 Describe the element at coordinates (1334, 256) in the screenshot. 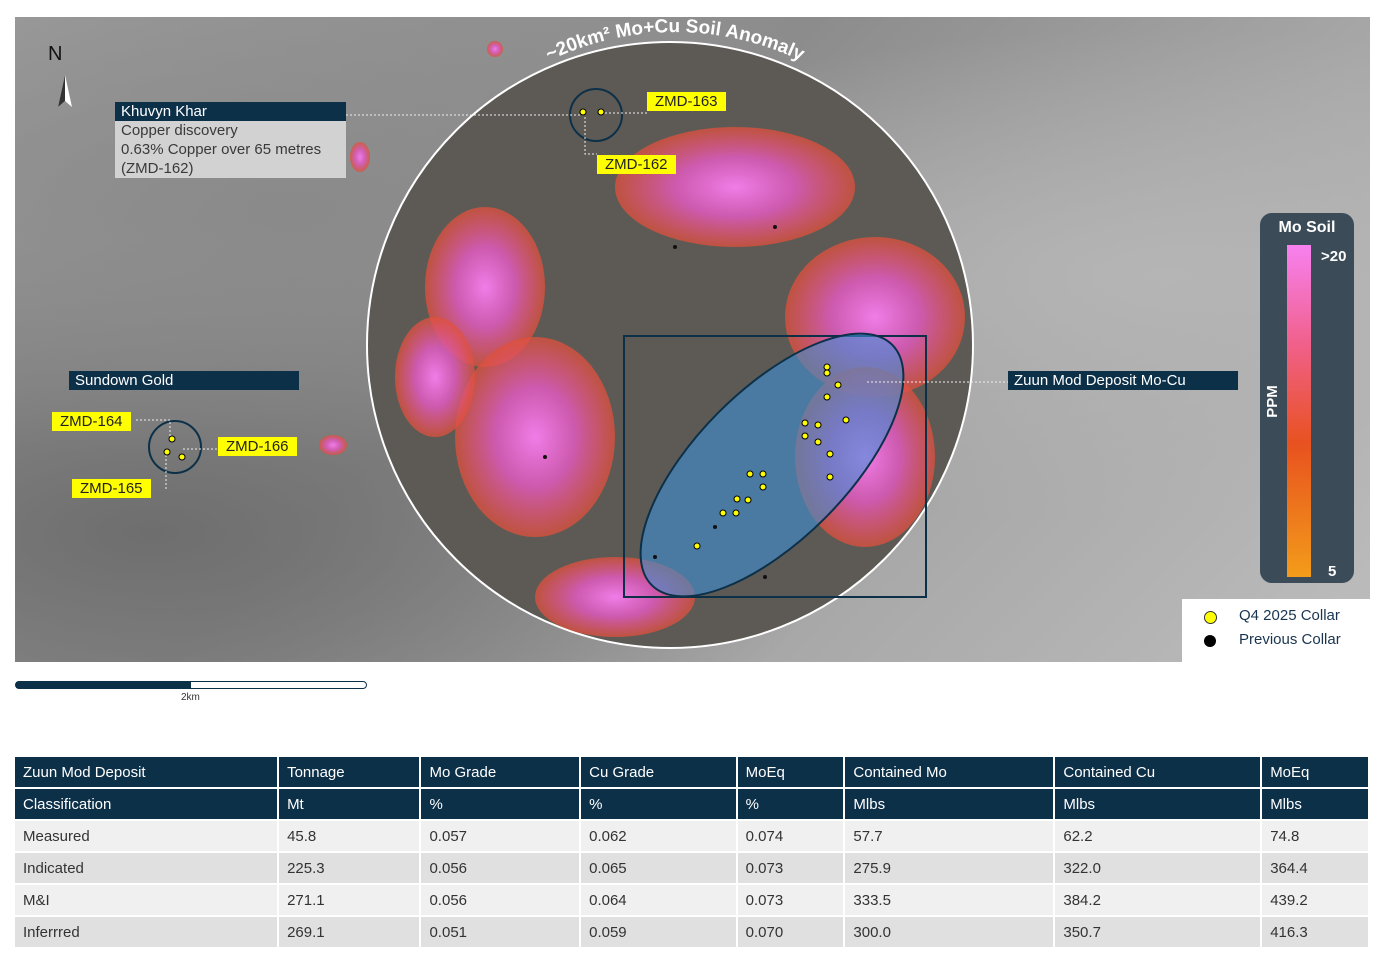

I see `colorbar-max: >20` at that location.